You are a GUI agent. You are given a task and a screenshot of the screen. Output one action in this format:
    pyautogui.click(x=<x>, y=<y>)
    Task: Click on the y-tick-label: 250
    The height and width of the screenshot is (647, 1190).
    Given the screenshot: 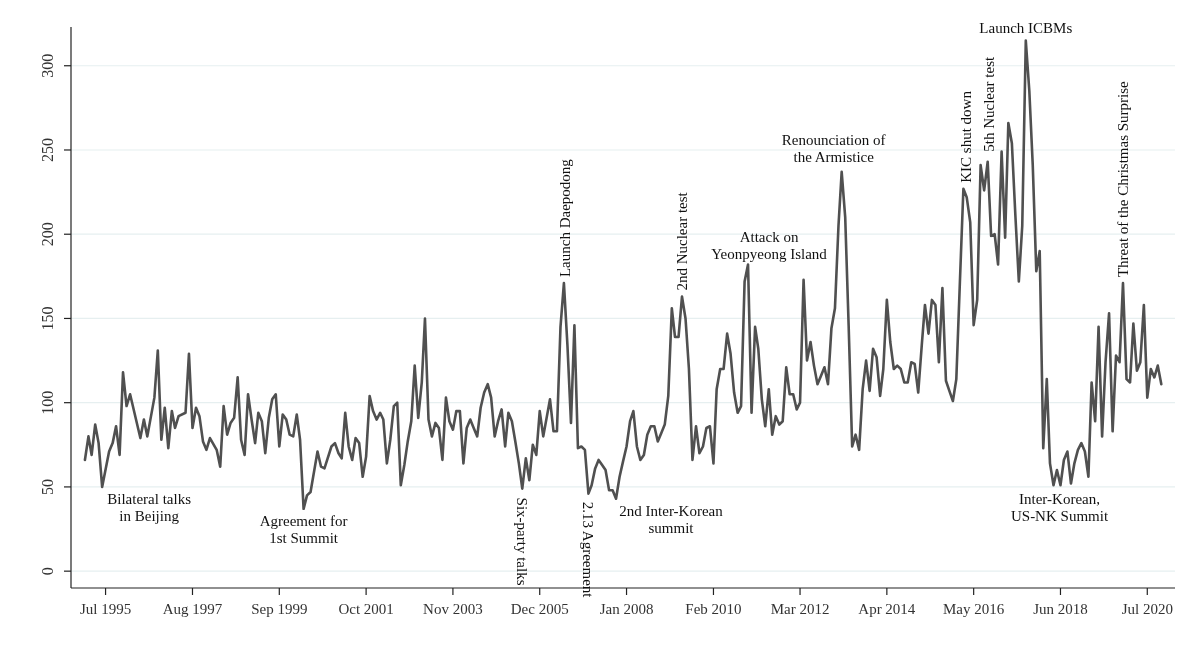 What is the action you would take?
    pyautogui.click(x=47, y=149)
    